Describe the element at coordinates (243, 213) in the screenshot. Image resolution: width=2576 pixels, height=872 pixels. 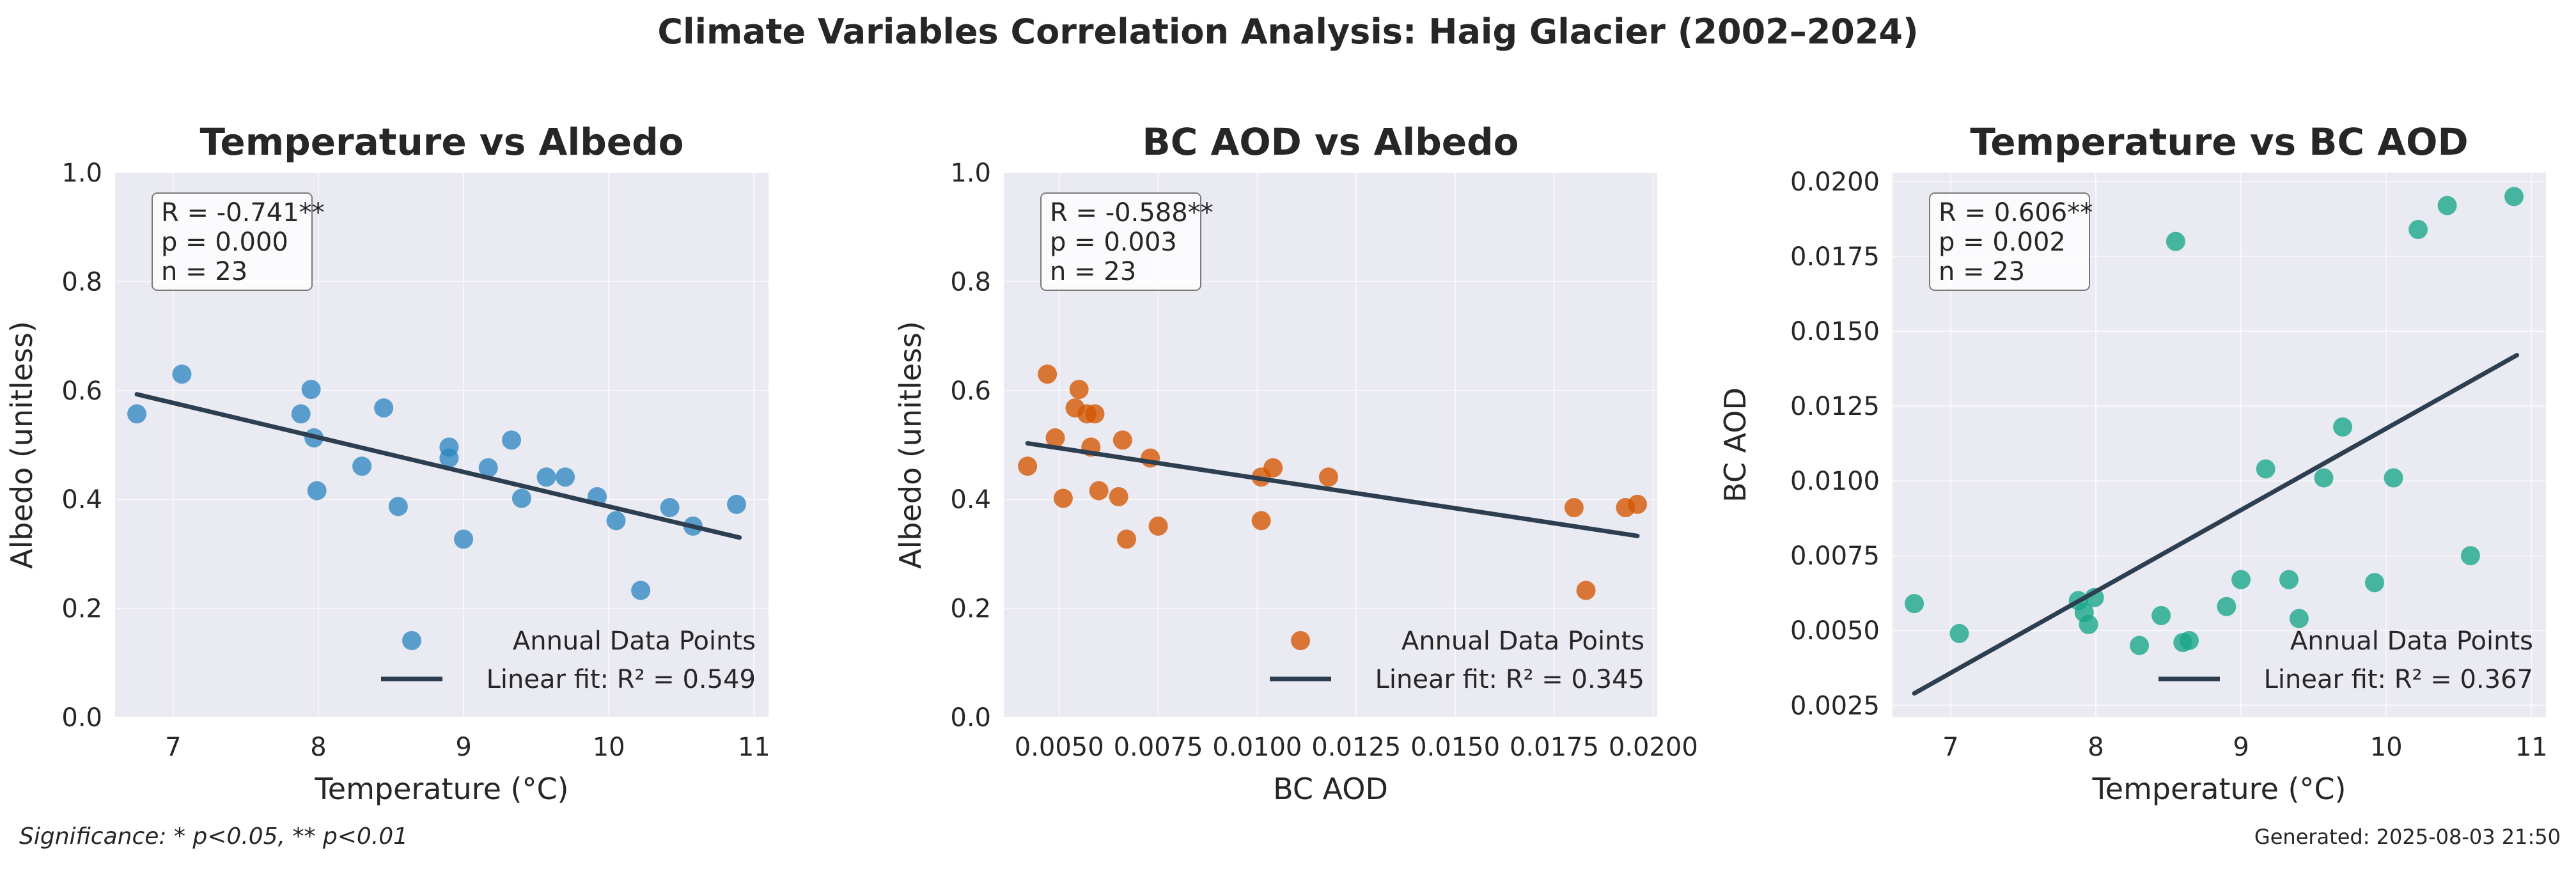
I see `stats-line: R = -0.741**` at that location.